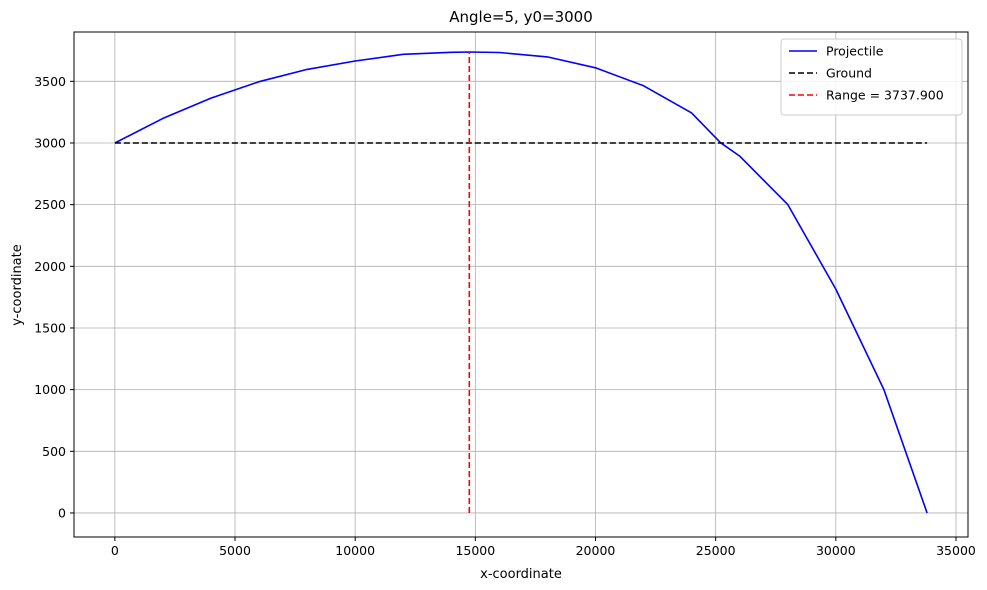 The height and width of the screenshot is (590, 987). Describe the element at coordinates (50, 327) in the screenshot. I see `y-tick-label: 1500` at that location.